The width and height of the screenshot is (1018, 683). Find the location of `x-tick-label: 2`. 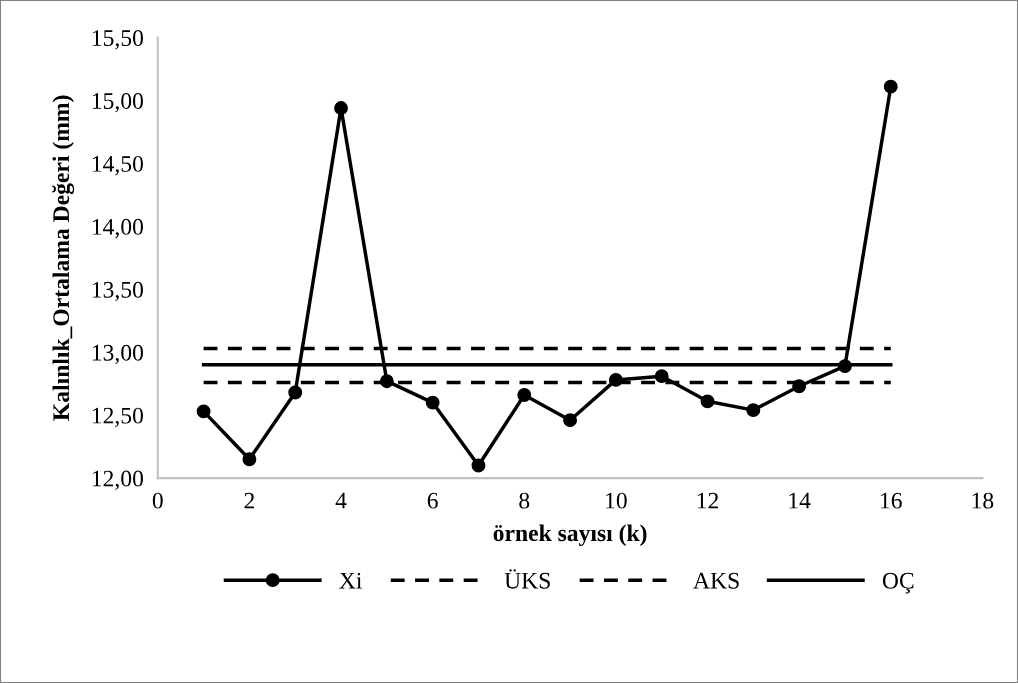

x-tick-label: 2 is located at coordinates (249, 500).